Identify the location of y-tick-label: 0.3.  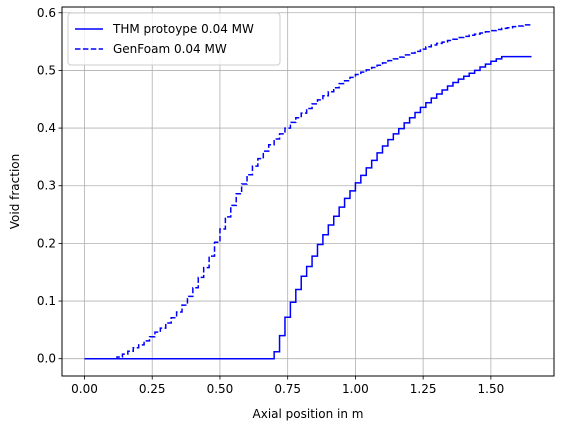
(46, 186).